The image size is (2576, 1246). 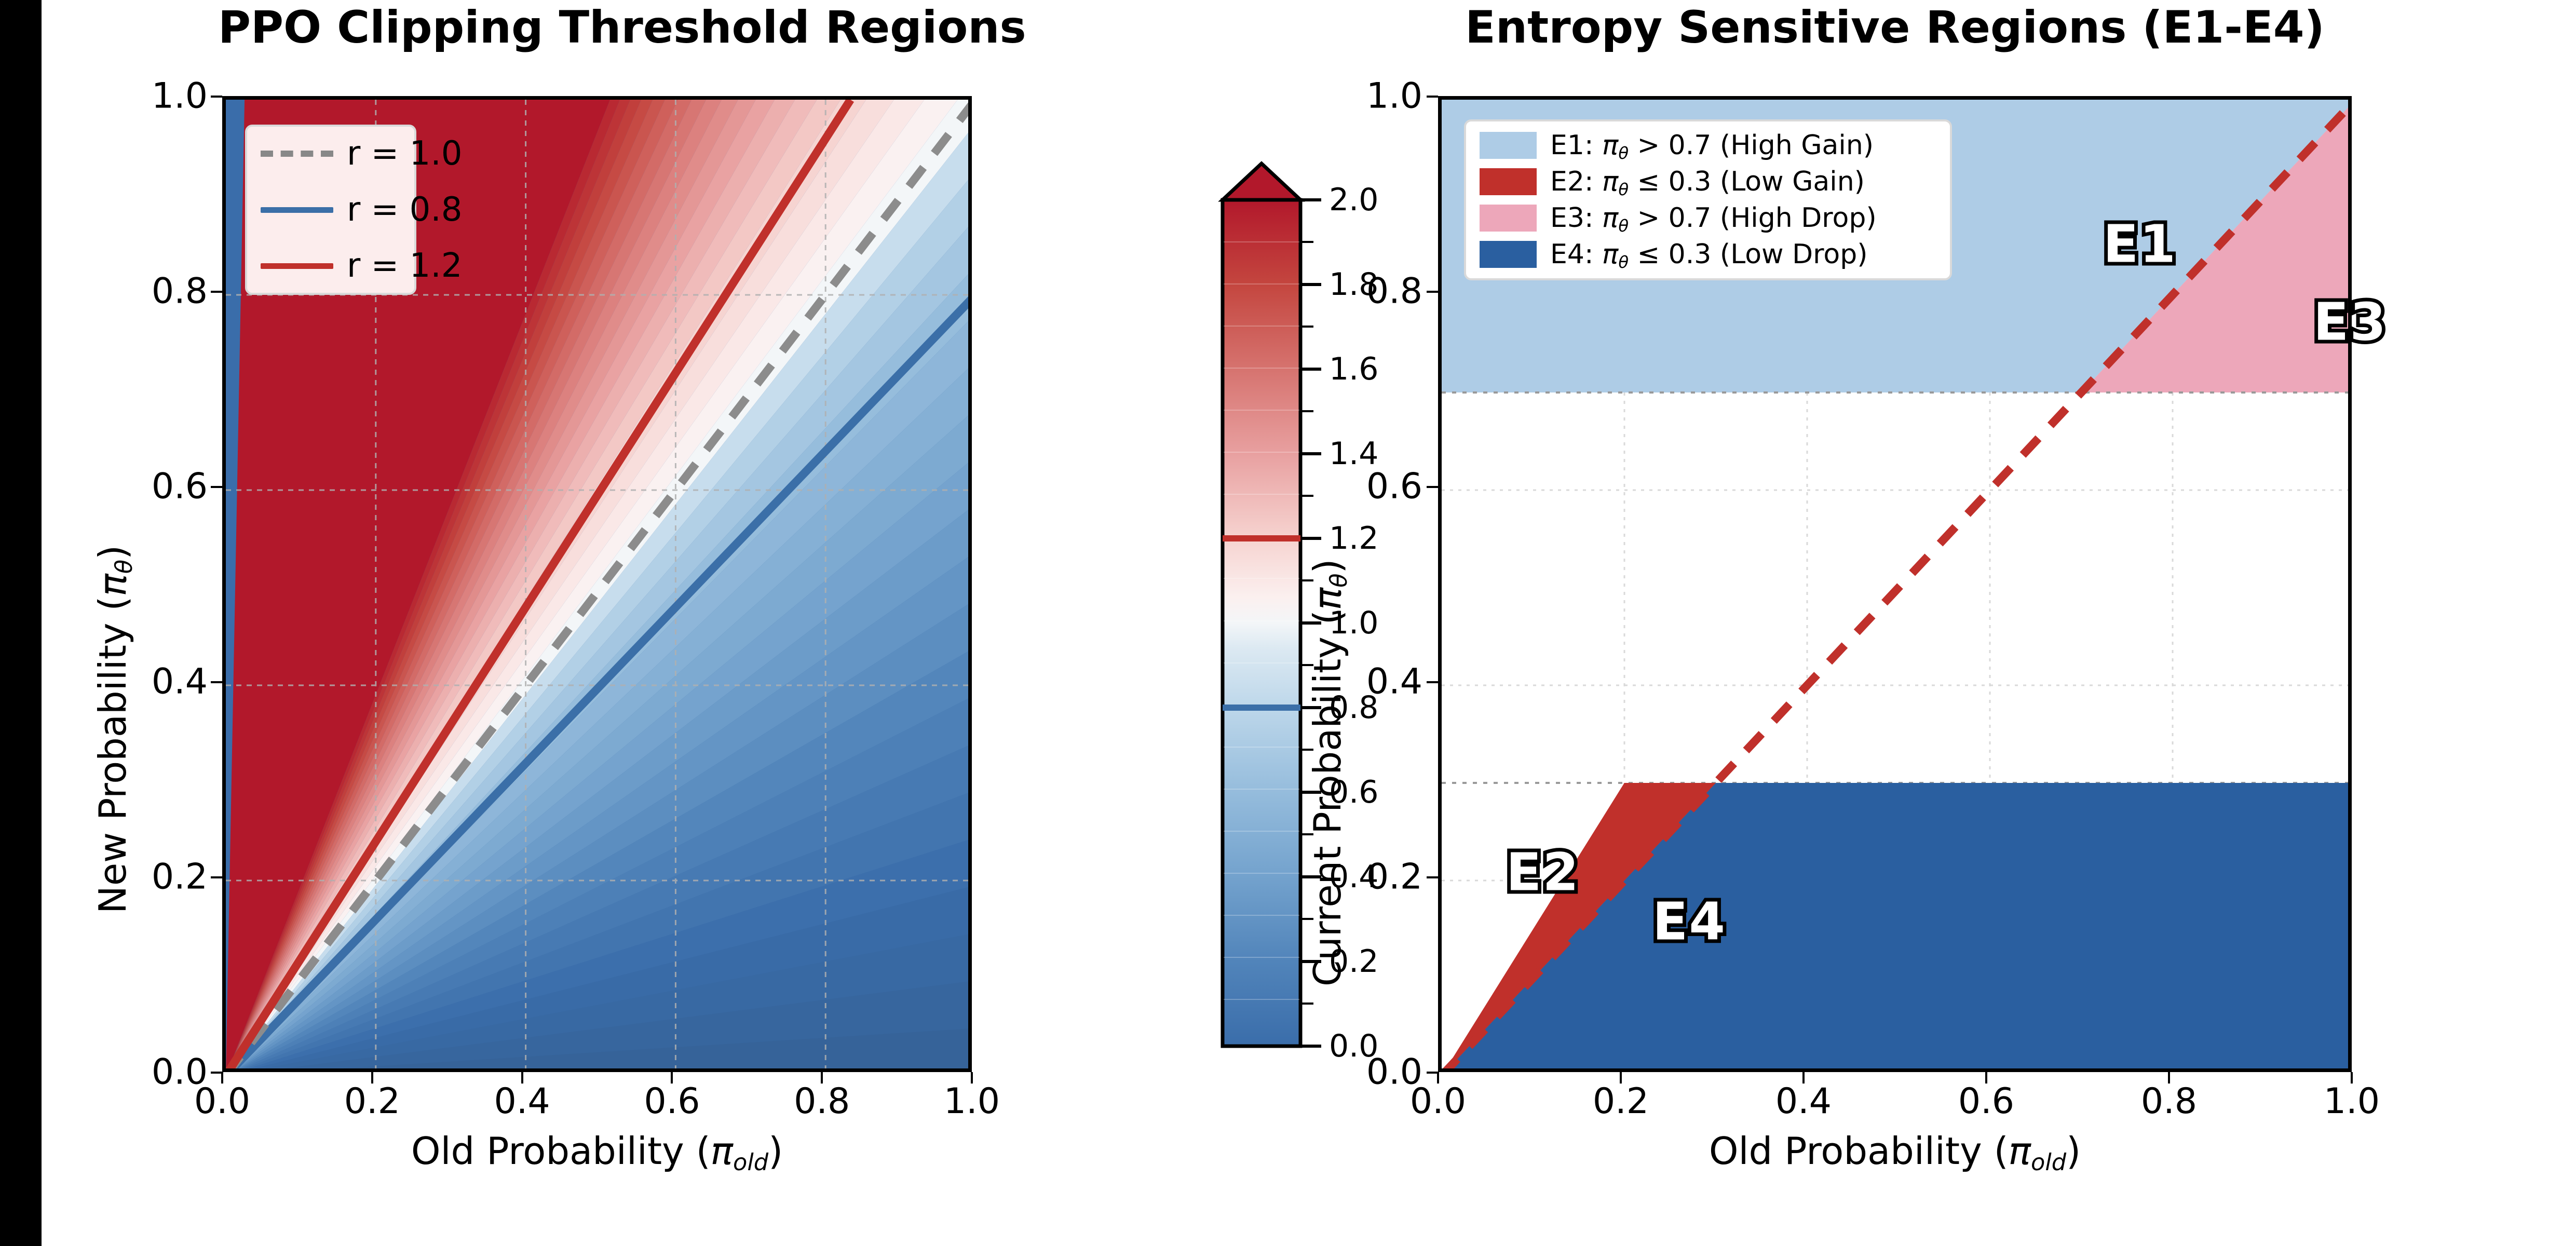 What do you see at coordinates (297, 210) in the screenshot?
I see `legend-key-line` at bounding box center [297, 210].